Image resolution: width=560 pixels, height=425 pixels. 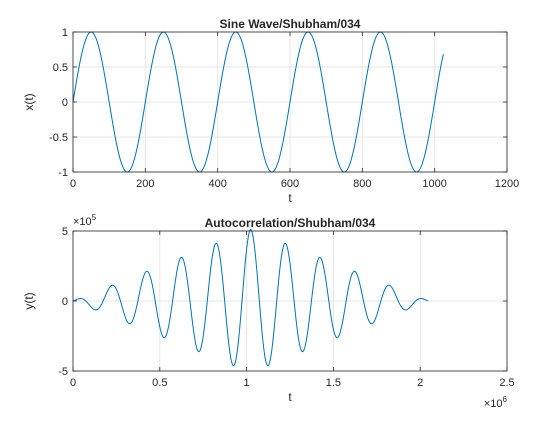 What do you see at coordinates (159, 383) in the screenshot?
I see `x-tick-label: 0.5` at bounding box center [159, 383].